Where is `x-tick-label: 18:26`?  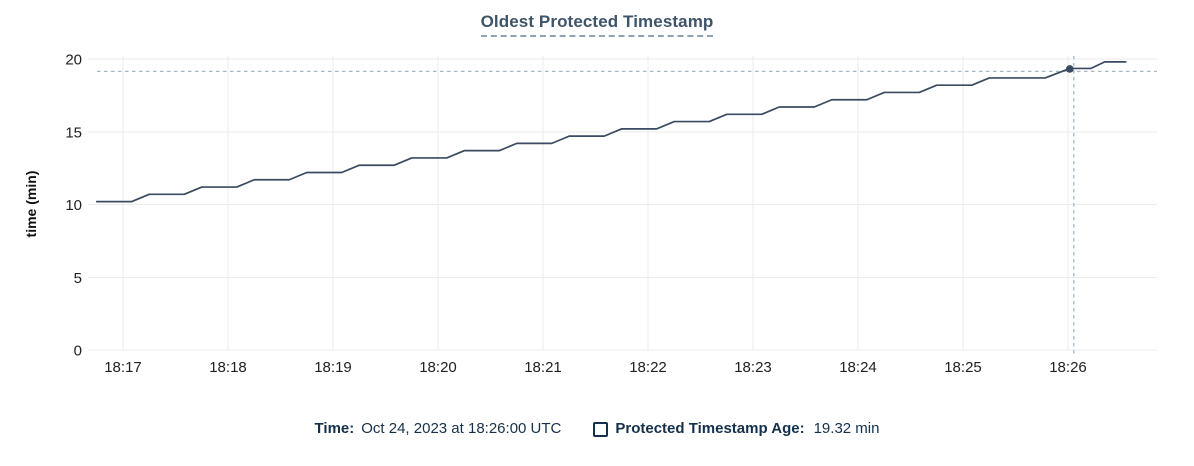
x-tick-label: 18:26 is located at coordinates (1068, 367).